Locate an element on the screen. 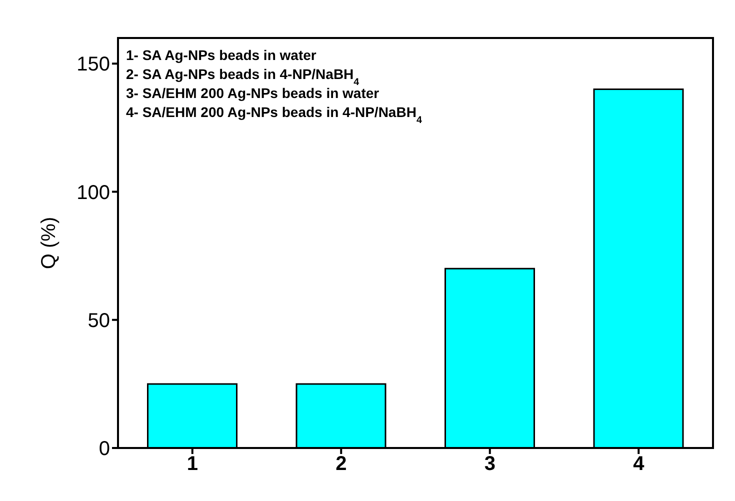  x-tick-label: 2 is located at coordinates (341, 464).